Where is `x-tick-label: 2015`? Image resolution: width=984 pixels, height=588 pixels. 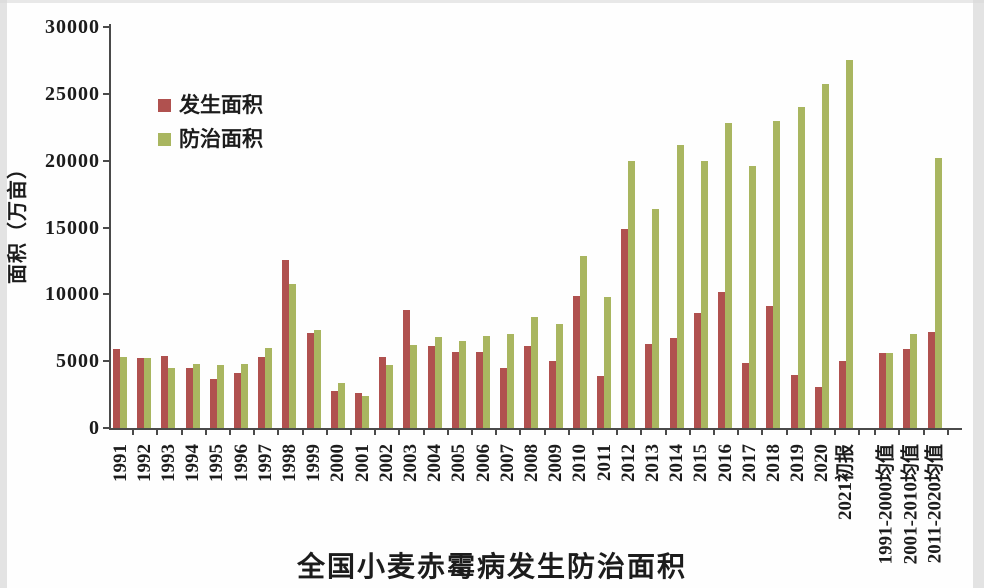
x-tick-label: 2015 is located at coordinates (701, 463).